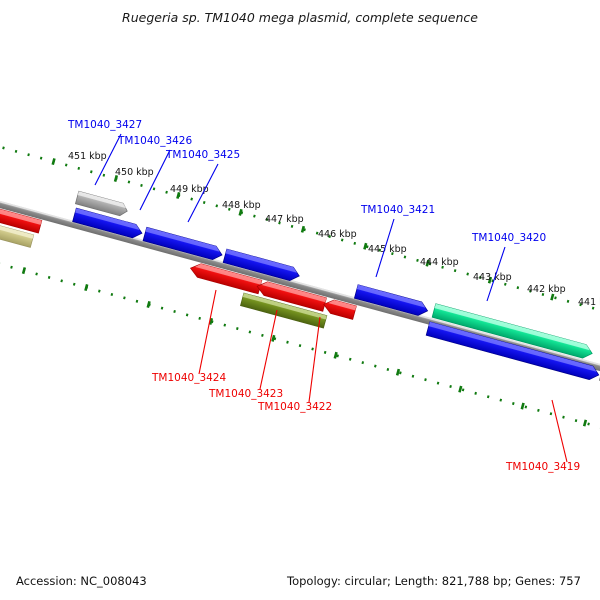 Image resolution: width=600 pixels, height=600 pixels. What do you see at coordinates (87, 156) in the screenshot?
I see `ruler-tick-label: 451 kbp` at bounding box center [87, 156].